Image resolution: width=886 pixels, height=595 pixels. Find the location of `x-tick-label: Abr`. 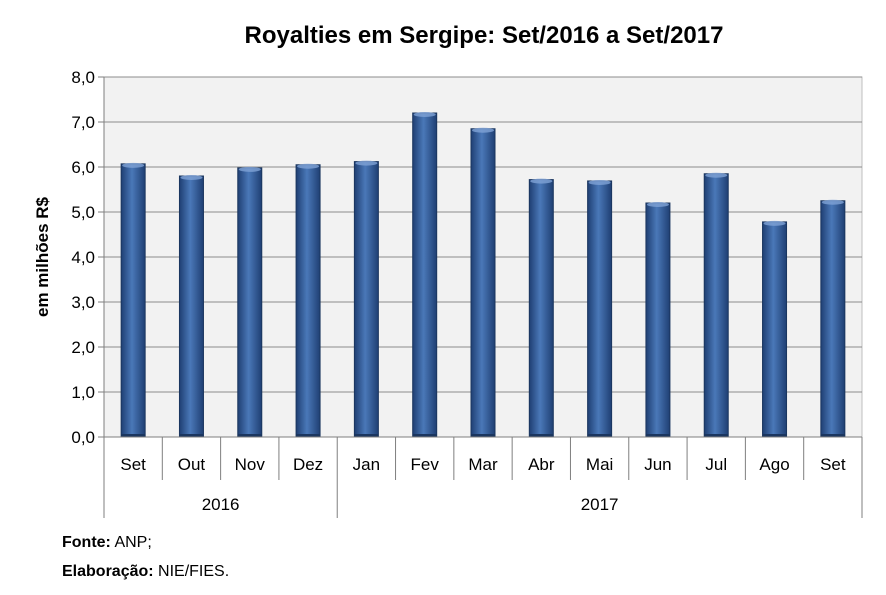

x-tick-label: Abr is located at coordinates (541, 464).